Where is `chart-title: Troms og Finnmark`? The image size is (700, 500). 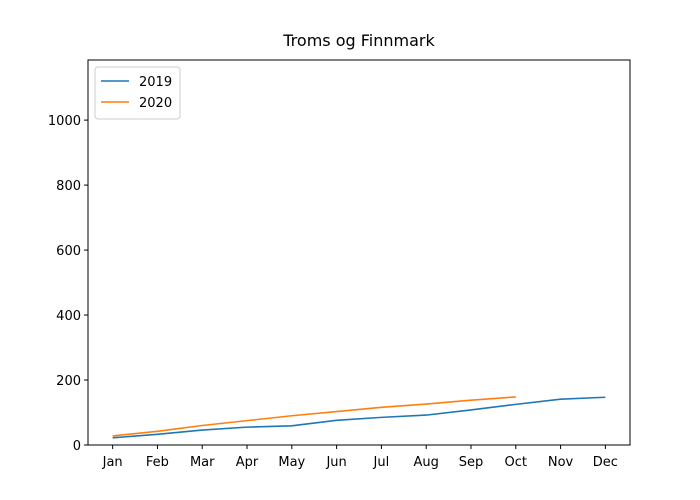
chart-title: Troms og Finnmark is located at coordinates (358, 40).